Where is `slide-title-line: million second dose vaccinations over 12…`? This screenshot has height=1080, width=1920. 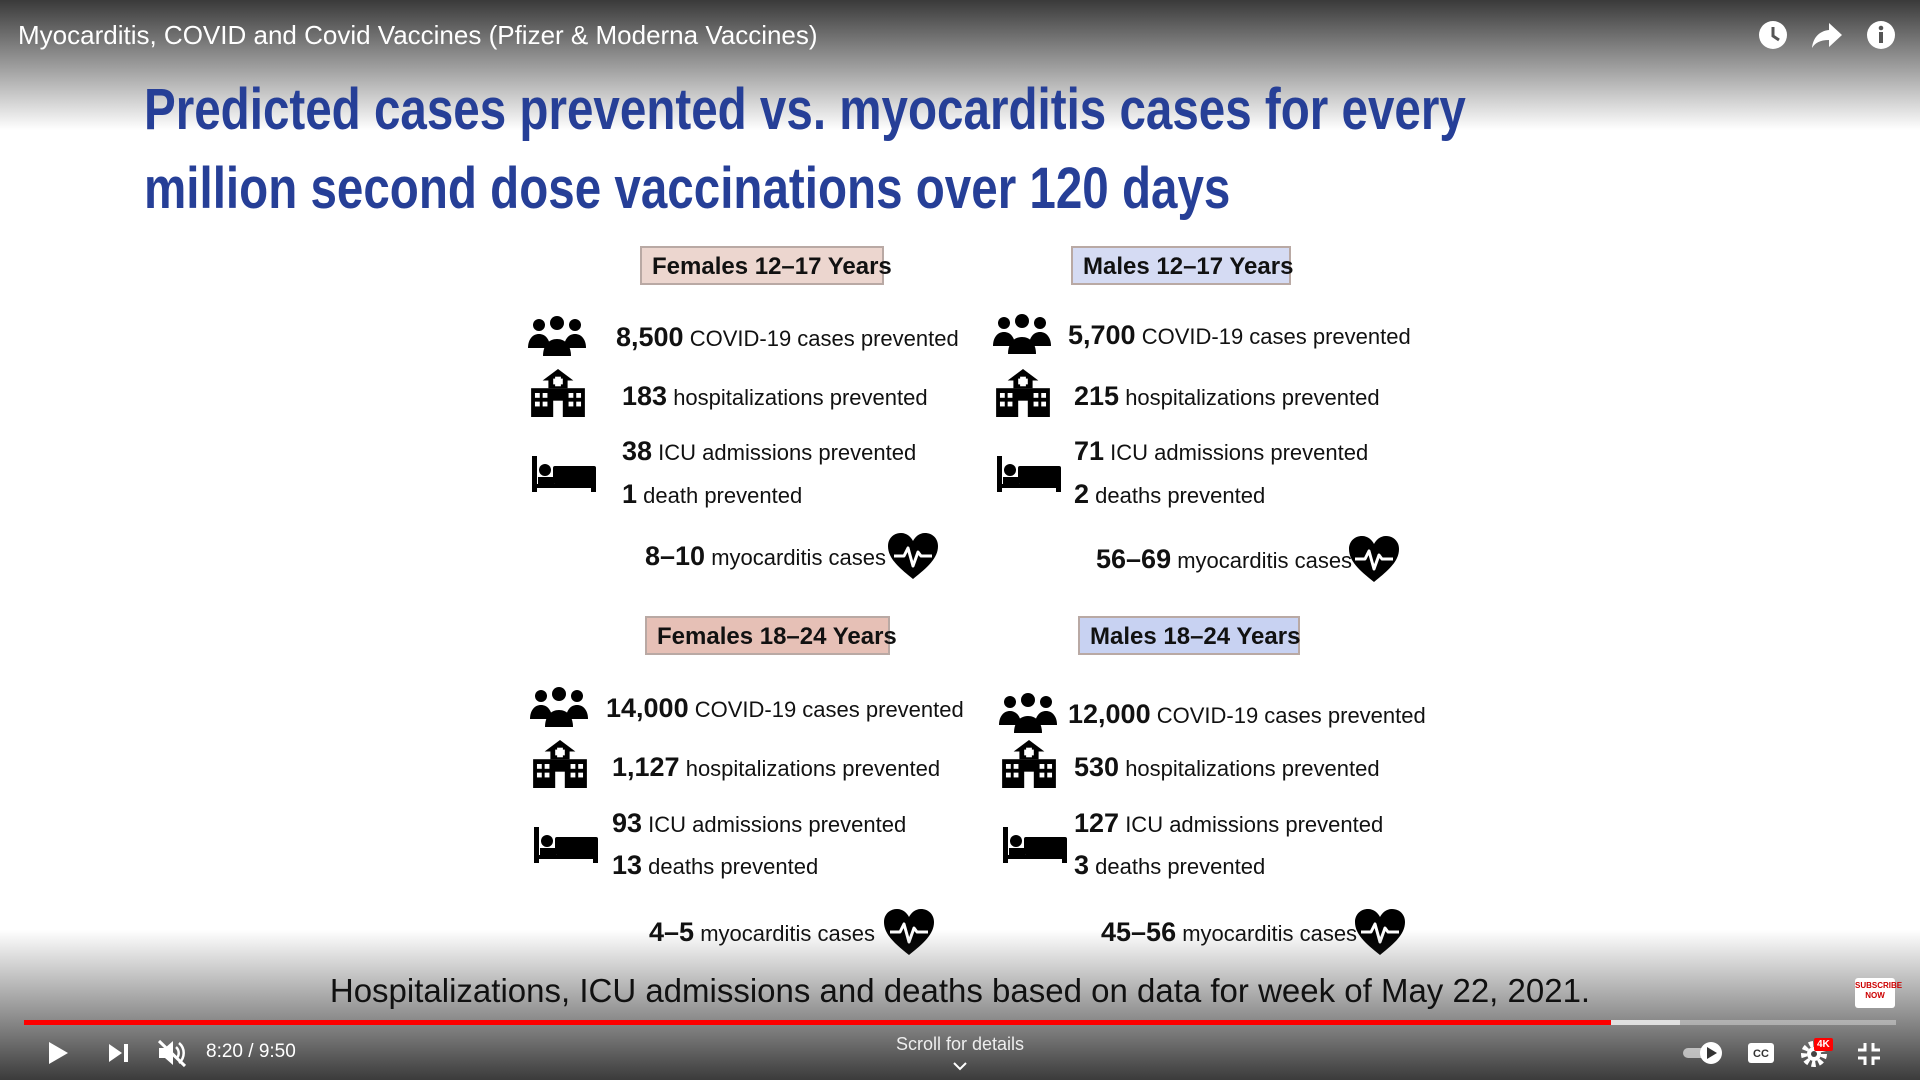 slide-title-line: million second dose vaccinations over 12… is located at coordinates (687, 188).